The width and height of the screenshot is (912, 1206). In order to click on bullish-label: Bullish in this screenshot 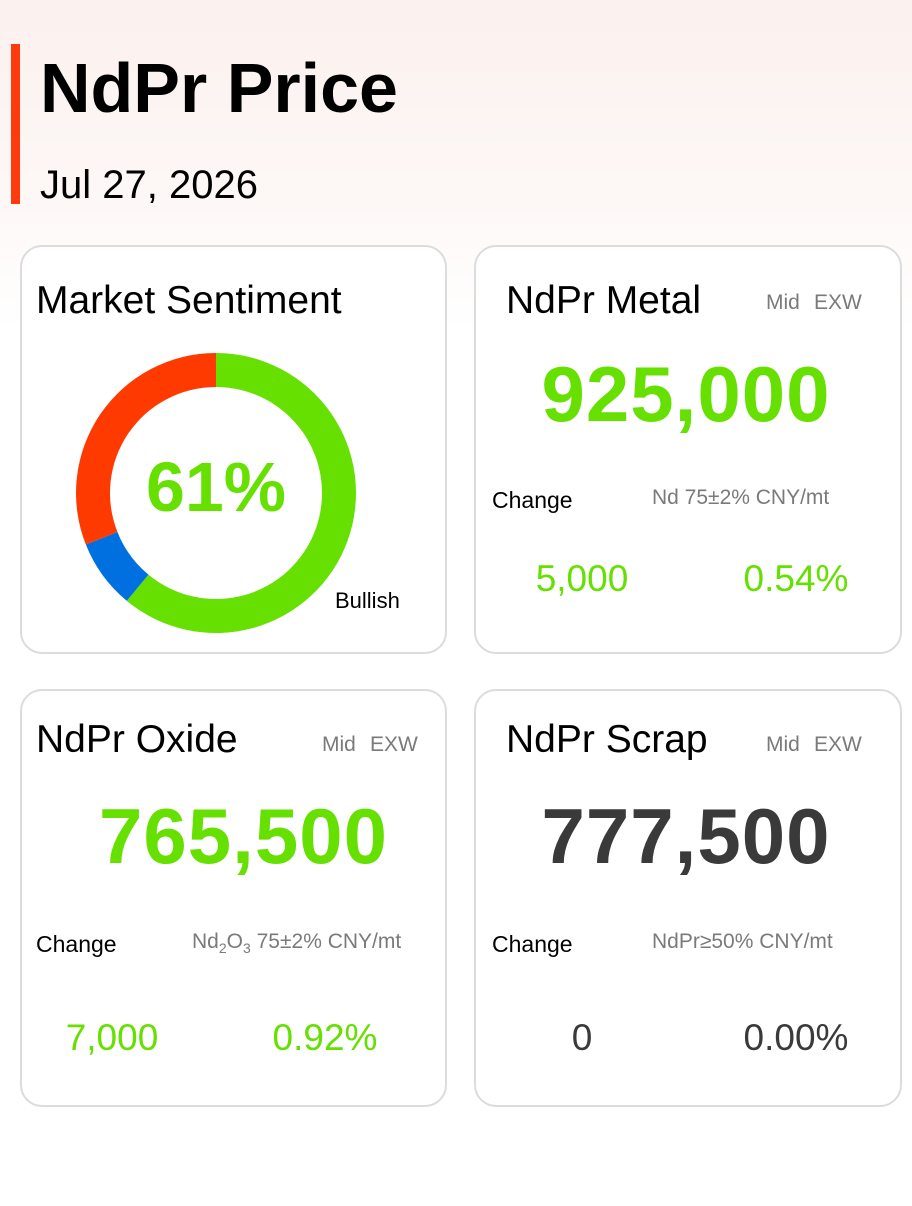, I will do `click(367, 600)`.